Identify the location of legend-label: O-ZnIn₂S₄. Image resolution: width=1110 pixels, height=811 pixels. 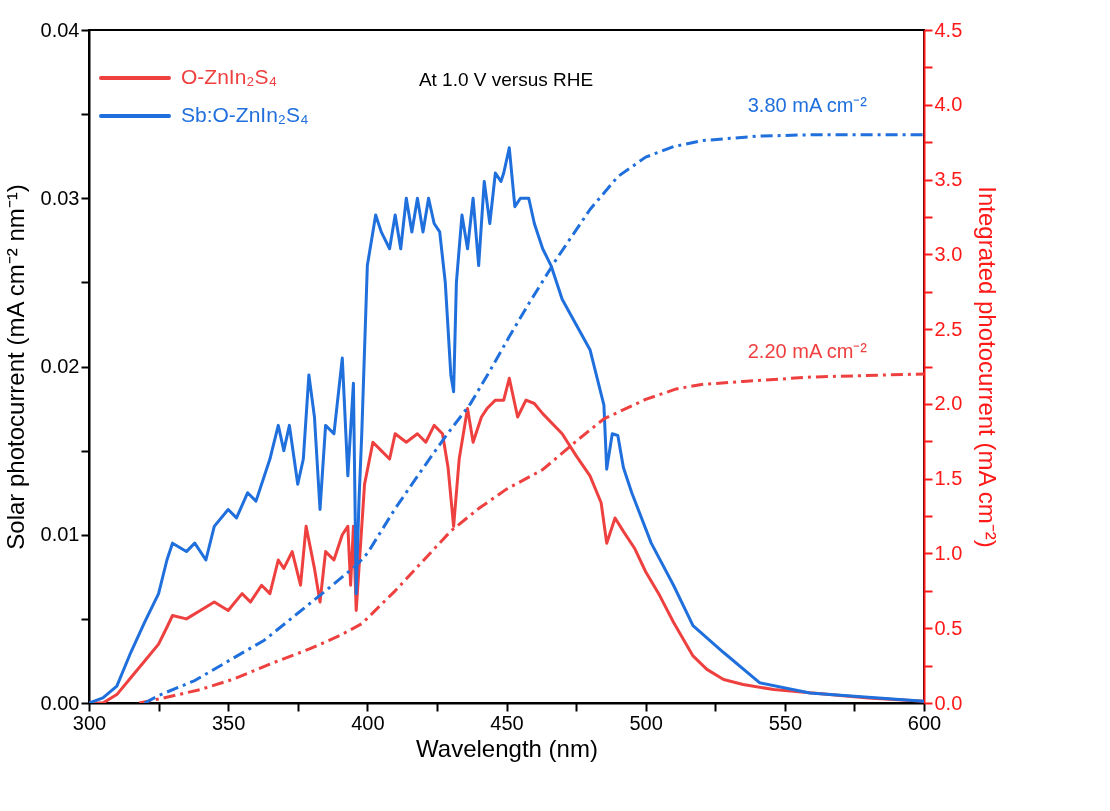
(229, 76).